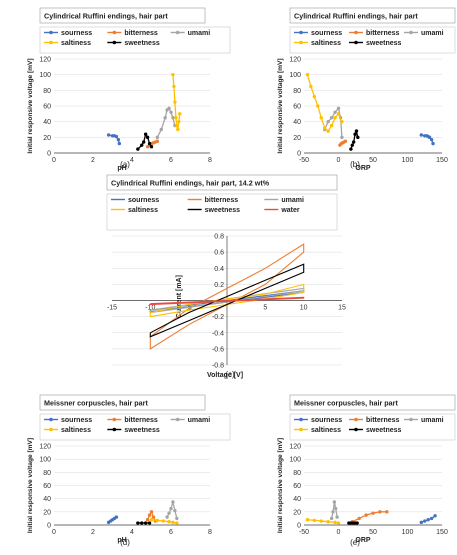  What do you see at coordinates (47, 512) in the screenshot?
I see `y-tick-label: 20` at bounding box center [47, 512].